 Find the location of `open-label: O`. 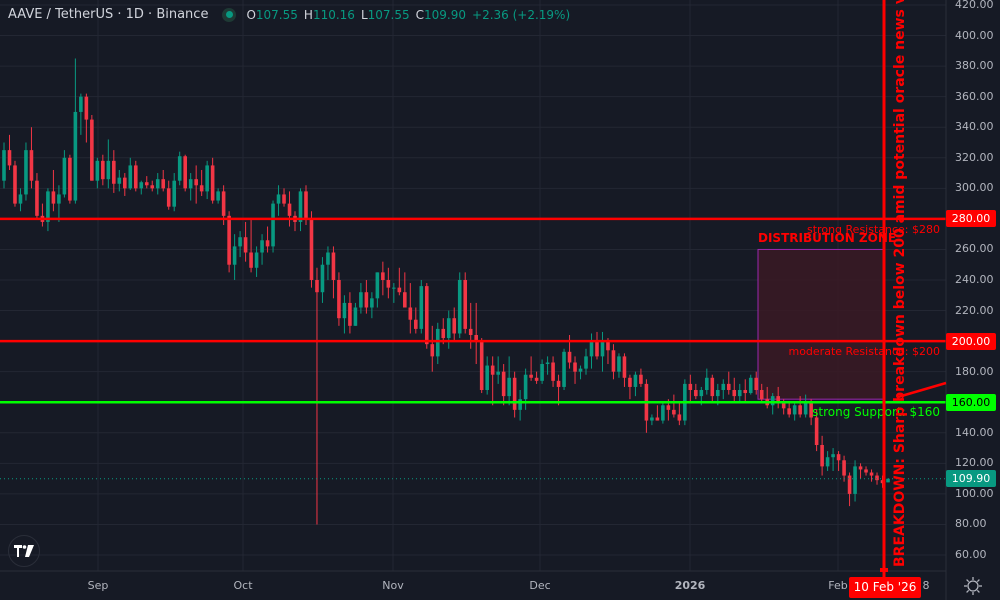

open-label: O is located at coordinates (251, 14).